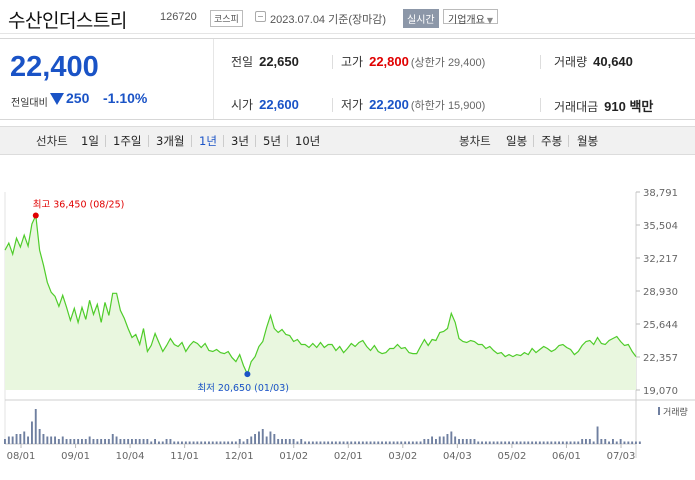 The width and height of the screenshot is (695, 480). What do you see at coordinates (107, 79) in the screenshot?
I see `current-price-box: 22,400 전일대비 250 -1.10%` at bounding box center [107, 79].